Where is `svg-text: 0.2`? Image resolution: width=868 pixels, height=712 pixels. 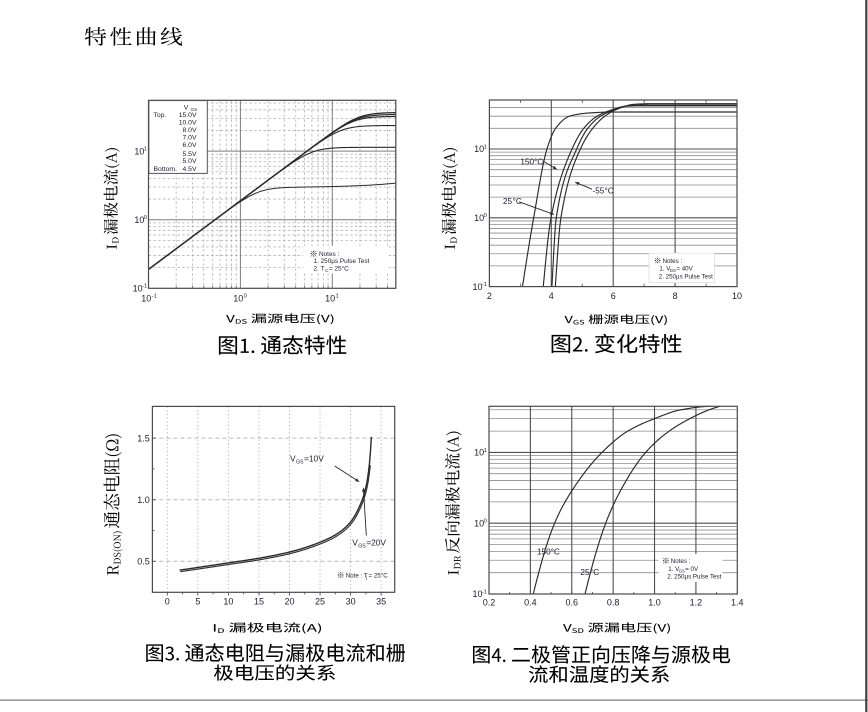 svg-text: 0.2 is located at coordinates (489, 602).